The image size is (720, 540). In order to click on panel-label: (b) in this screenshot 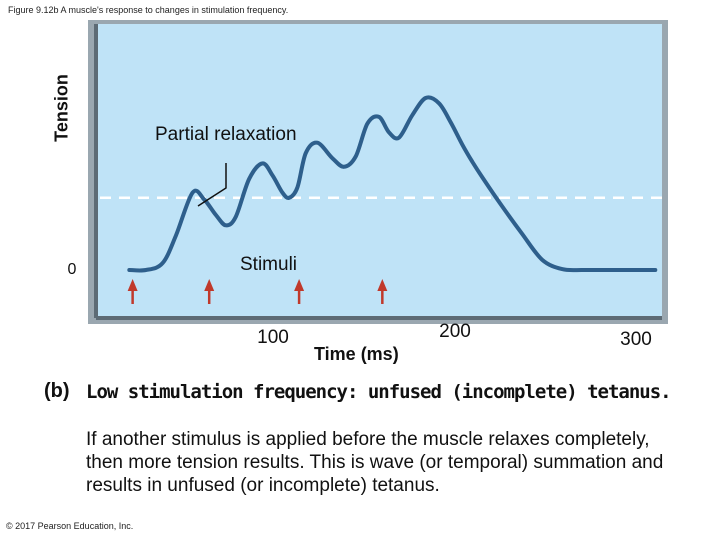, I will do `click(57, 391)`.